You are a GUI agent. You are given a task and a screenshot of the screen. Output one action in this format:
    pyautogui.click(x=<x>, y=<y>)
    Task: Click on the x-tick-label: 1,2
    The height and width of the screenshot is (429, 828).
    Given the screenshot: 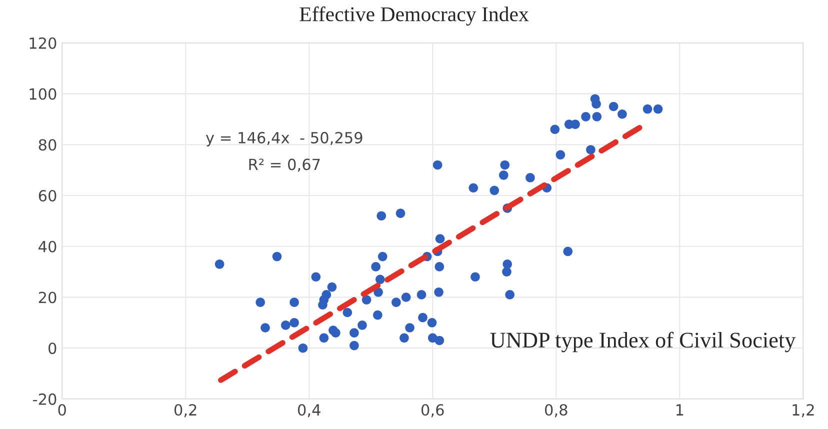 What is the action you would take?
    pyautogui.click(x=803, y=411)
    